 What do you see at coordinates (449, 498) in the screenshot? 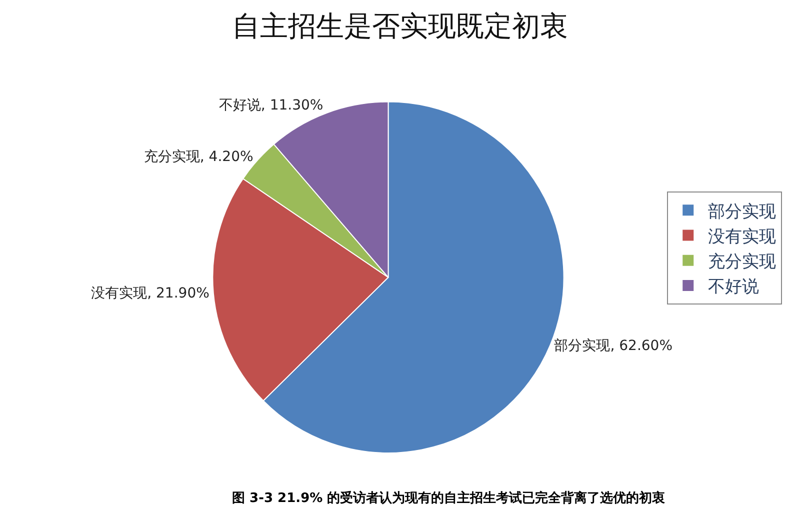
I see `caption: 图 3-3 21.9% 的受访者认为现有的自主招生考试已完全背离了选优的初衷` at bounding box center [449, 498].